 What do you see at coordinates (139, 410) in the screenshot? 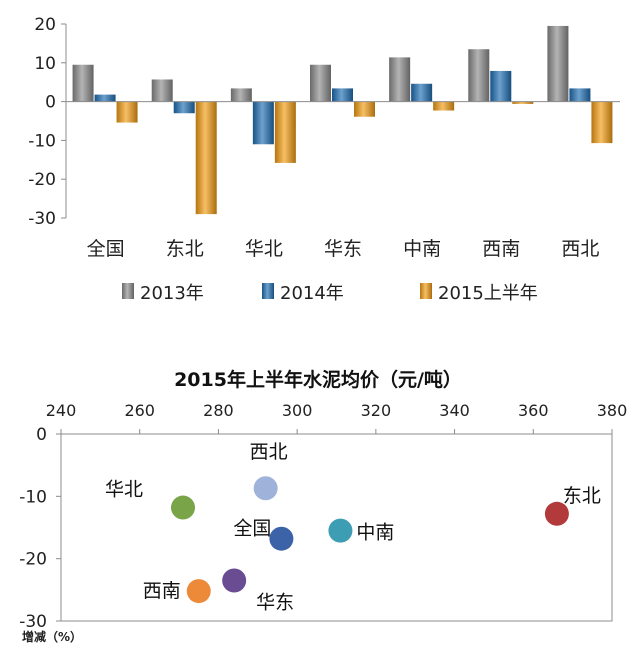
I see `x-tick-label: 260` at bounding box center [139, 410].